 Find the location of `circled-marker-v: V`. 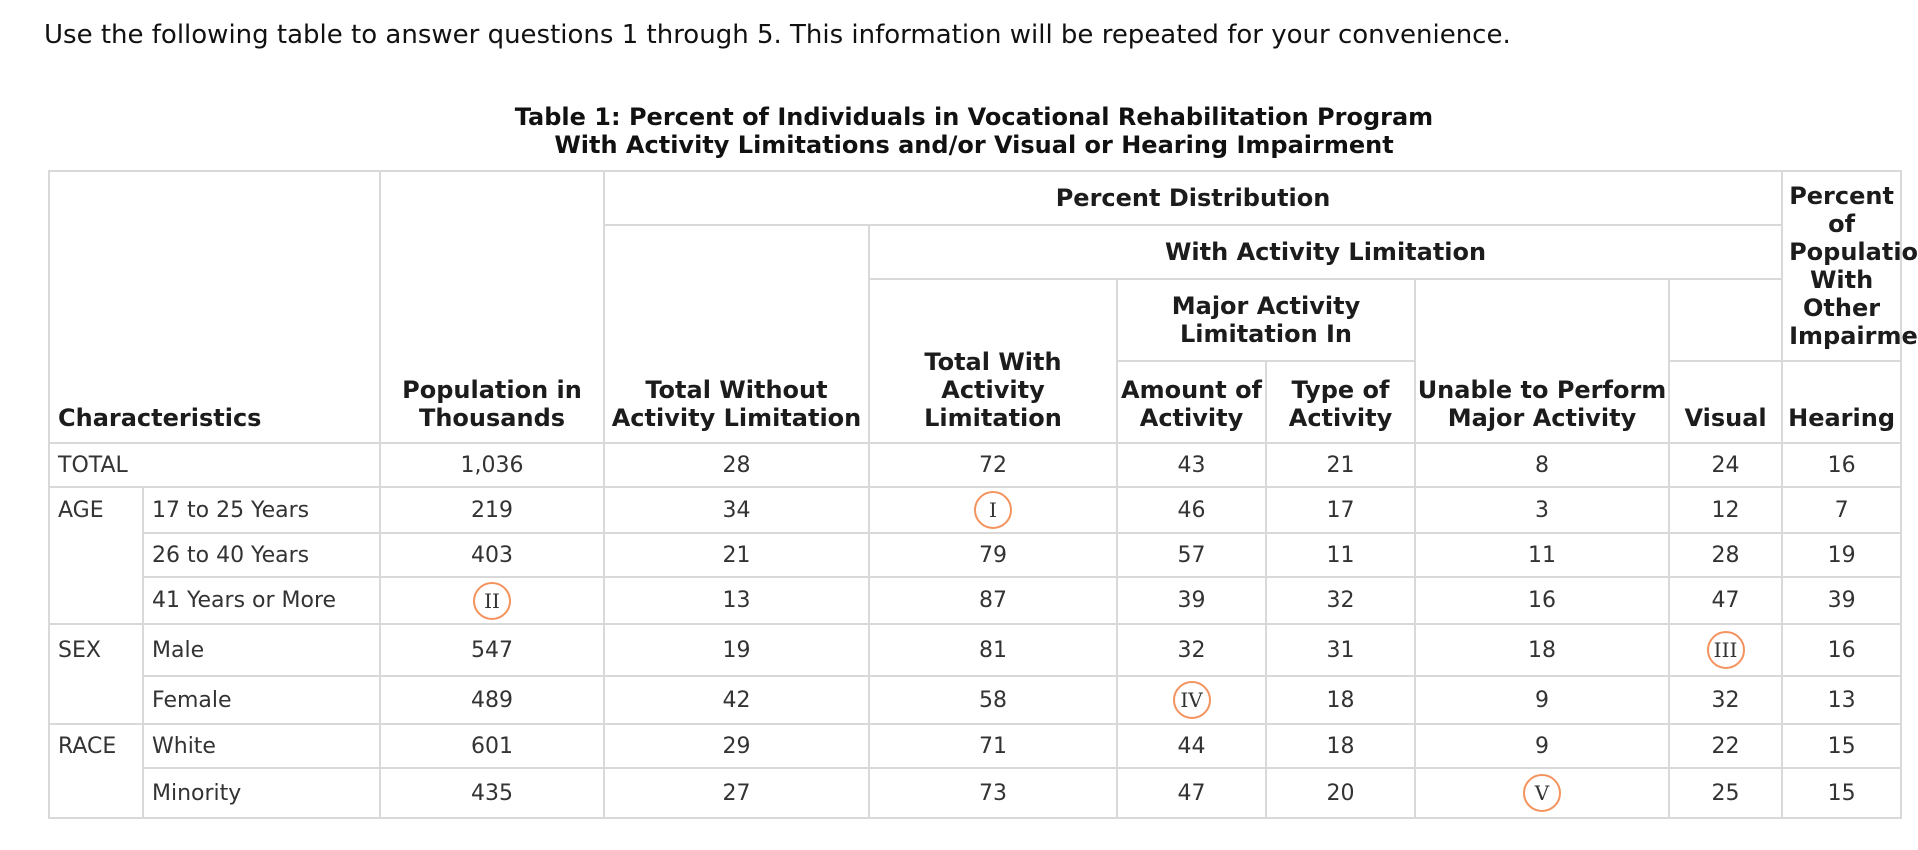

circled-marker-v: V is located at coordinates (1542, 793).